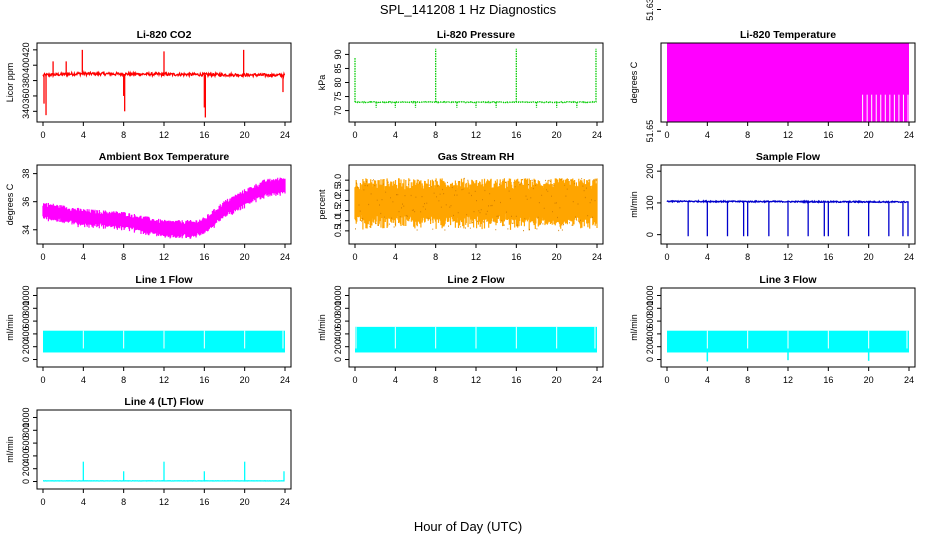 The width and height of the screenshot is (936, 540). What do you see at coordinates (338, 180) in the screenshot?
I see `y-tick-label: 3.0` at bounding box center [338, 180].